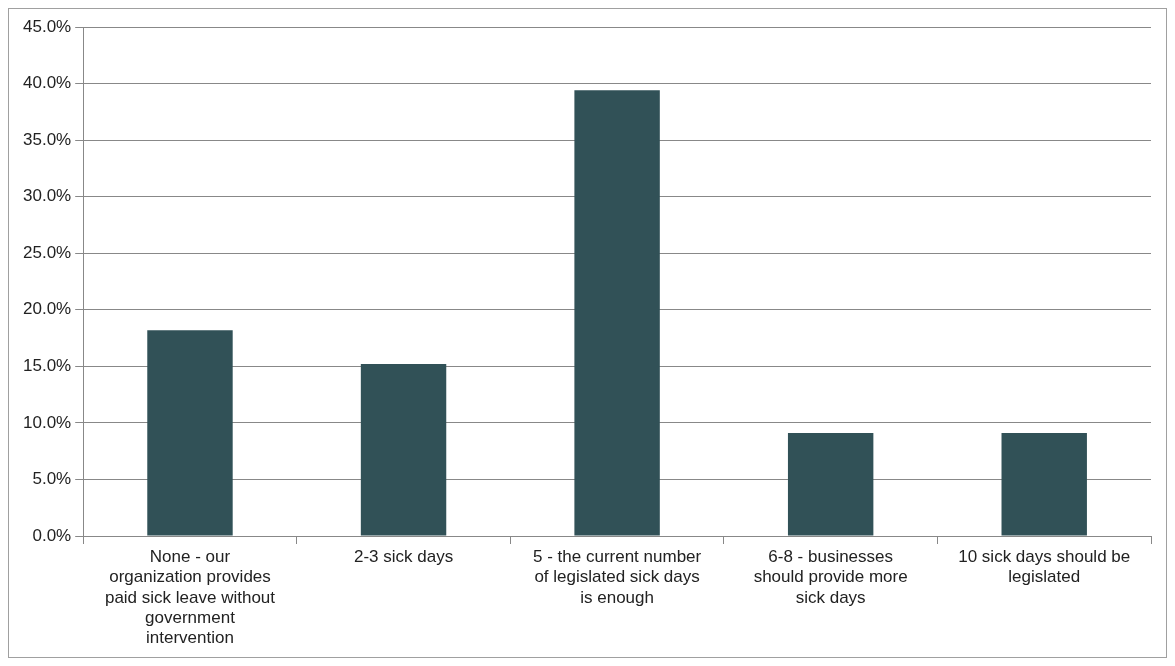 The image size is (1175, 666). What do you see at coordinates (52, 535) in the screenshot?
I see `y-tick-label: 0.0%` at bounding box center [52, 535].